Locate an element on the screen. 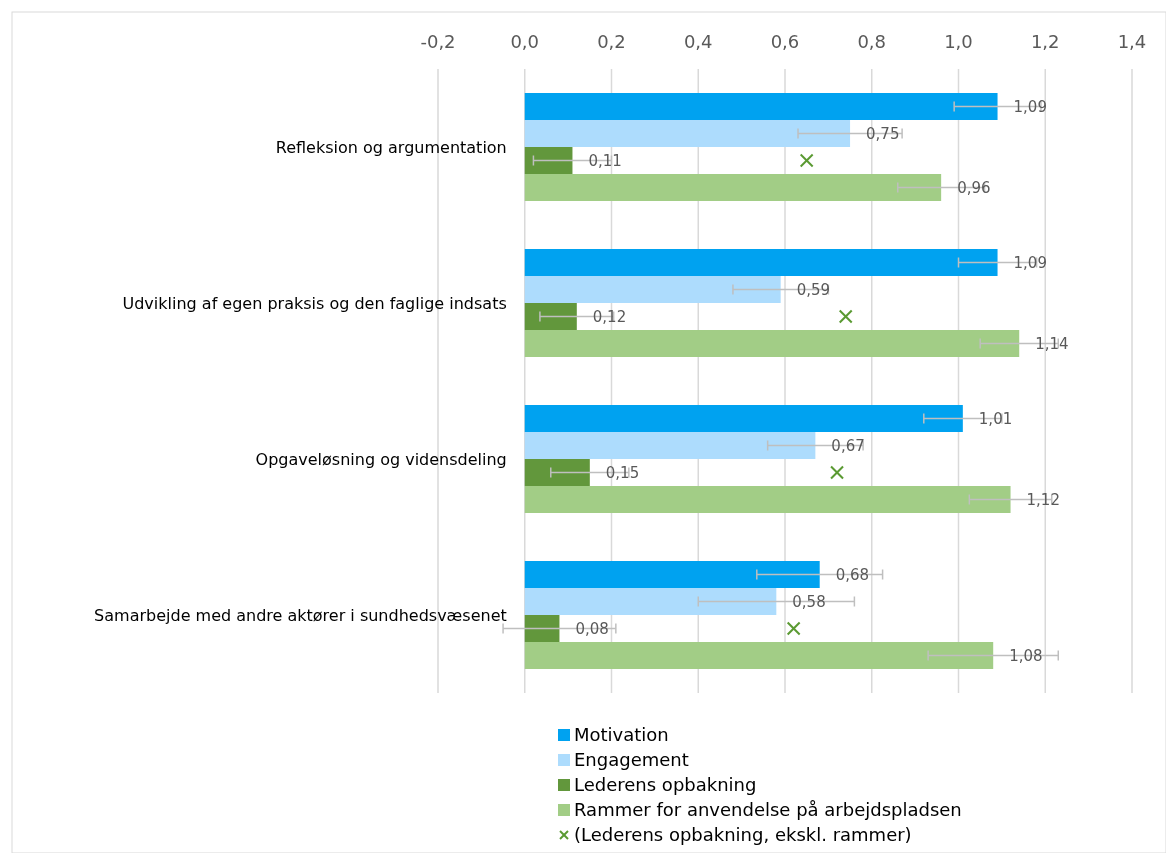  x-tick-label: 0,0 is located at coordinates (525, 42).